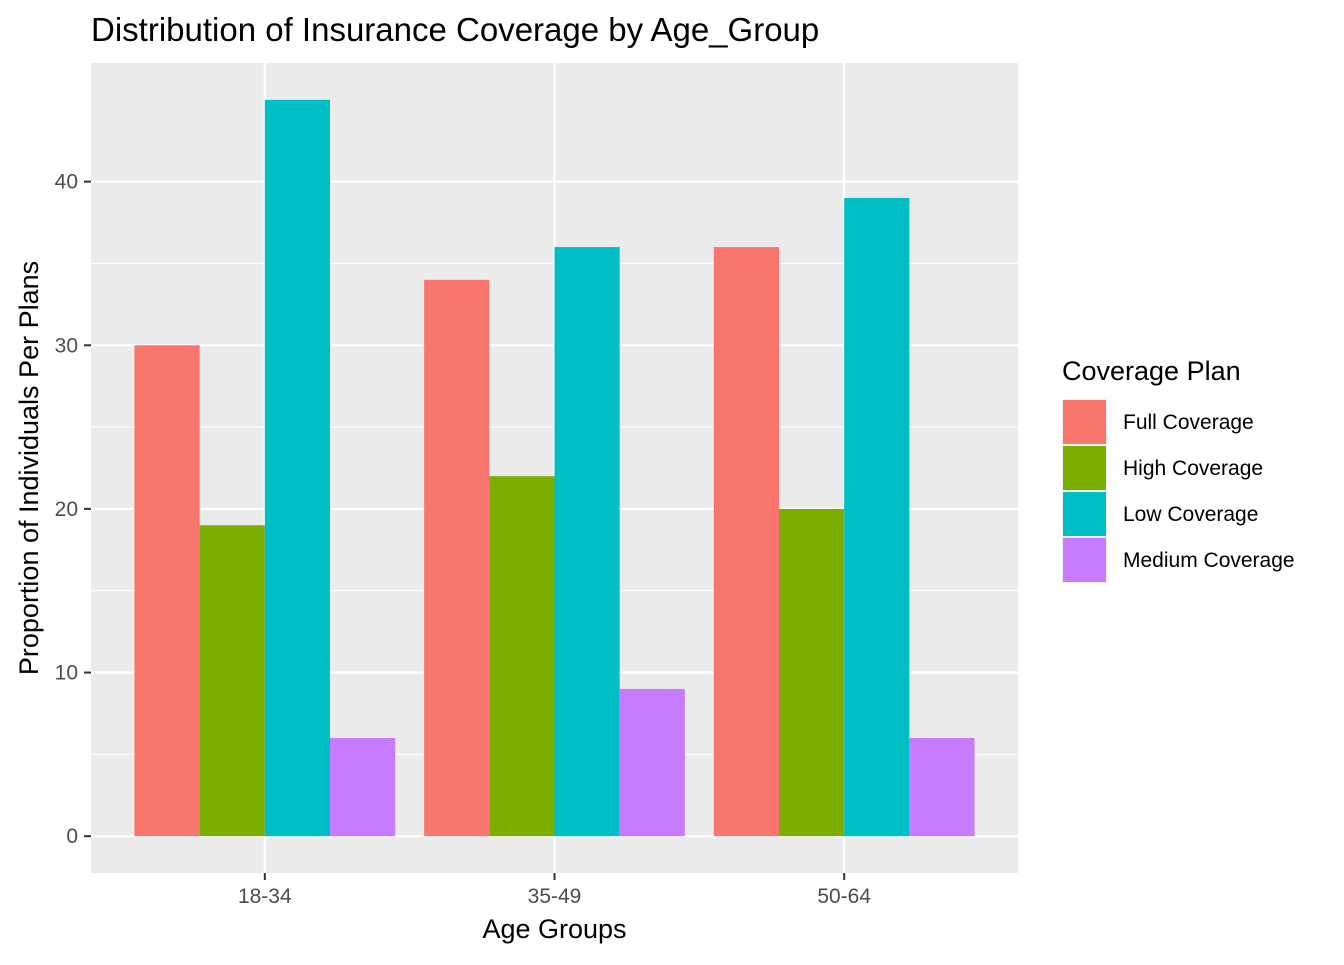 The width and height of the screenshot is (1344, 965). What do you see at coordinates (1188, 422) in the screenshot?
I see `legend-label: Full Coverage` at bounding box center [1188, 422].